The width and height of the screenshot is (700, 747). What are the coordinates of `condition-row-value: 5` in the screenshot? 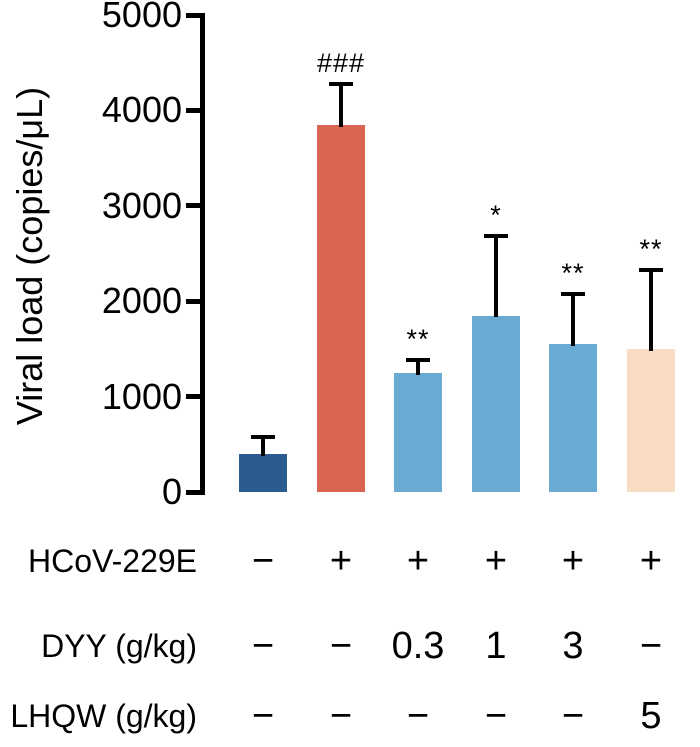 It's located at (651, 716).